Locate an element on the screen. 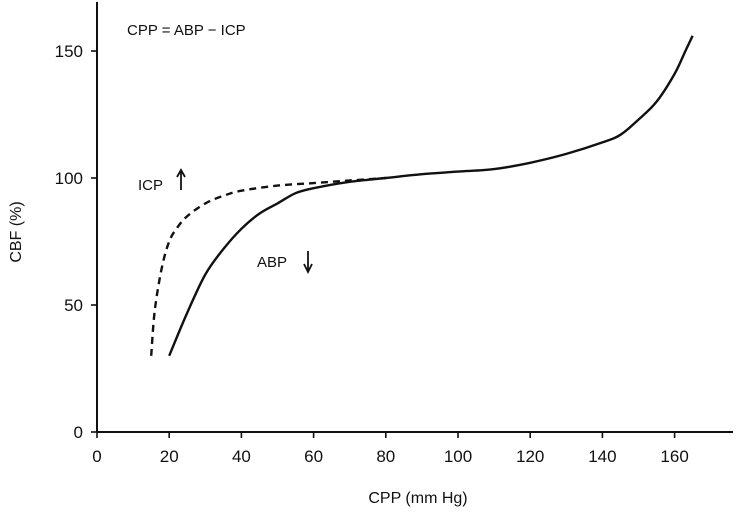  x-tick-label: 40 is located at coordinates (241, 456).